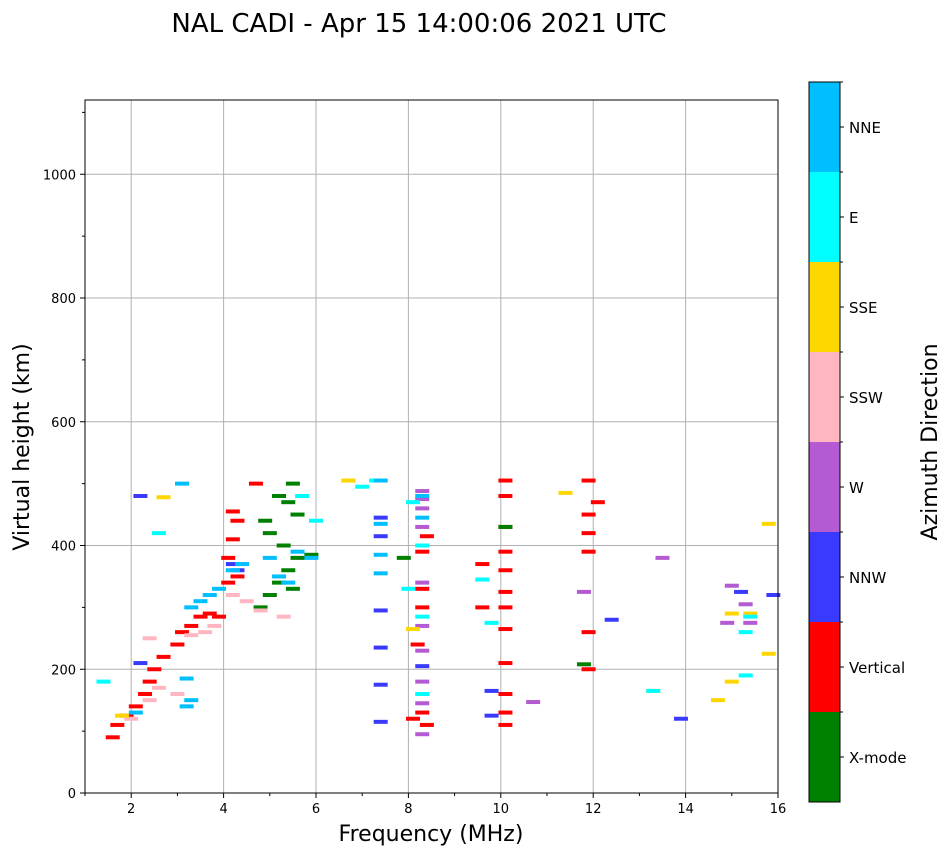  I want to click on x-tick-label: 4, so click(223, 809).